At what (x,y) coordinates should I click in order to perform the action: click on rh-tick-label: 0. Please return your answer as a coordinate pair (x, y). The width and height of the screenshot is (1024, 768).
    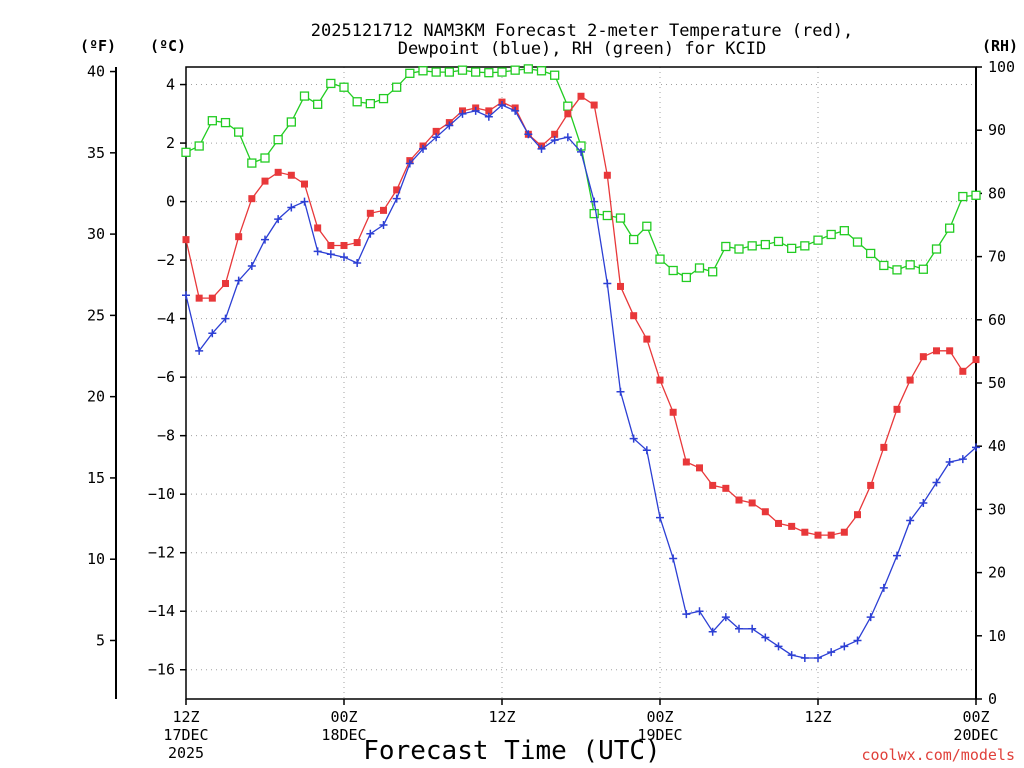
    Looking at the image, I should click on (992, 699).